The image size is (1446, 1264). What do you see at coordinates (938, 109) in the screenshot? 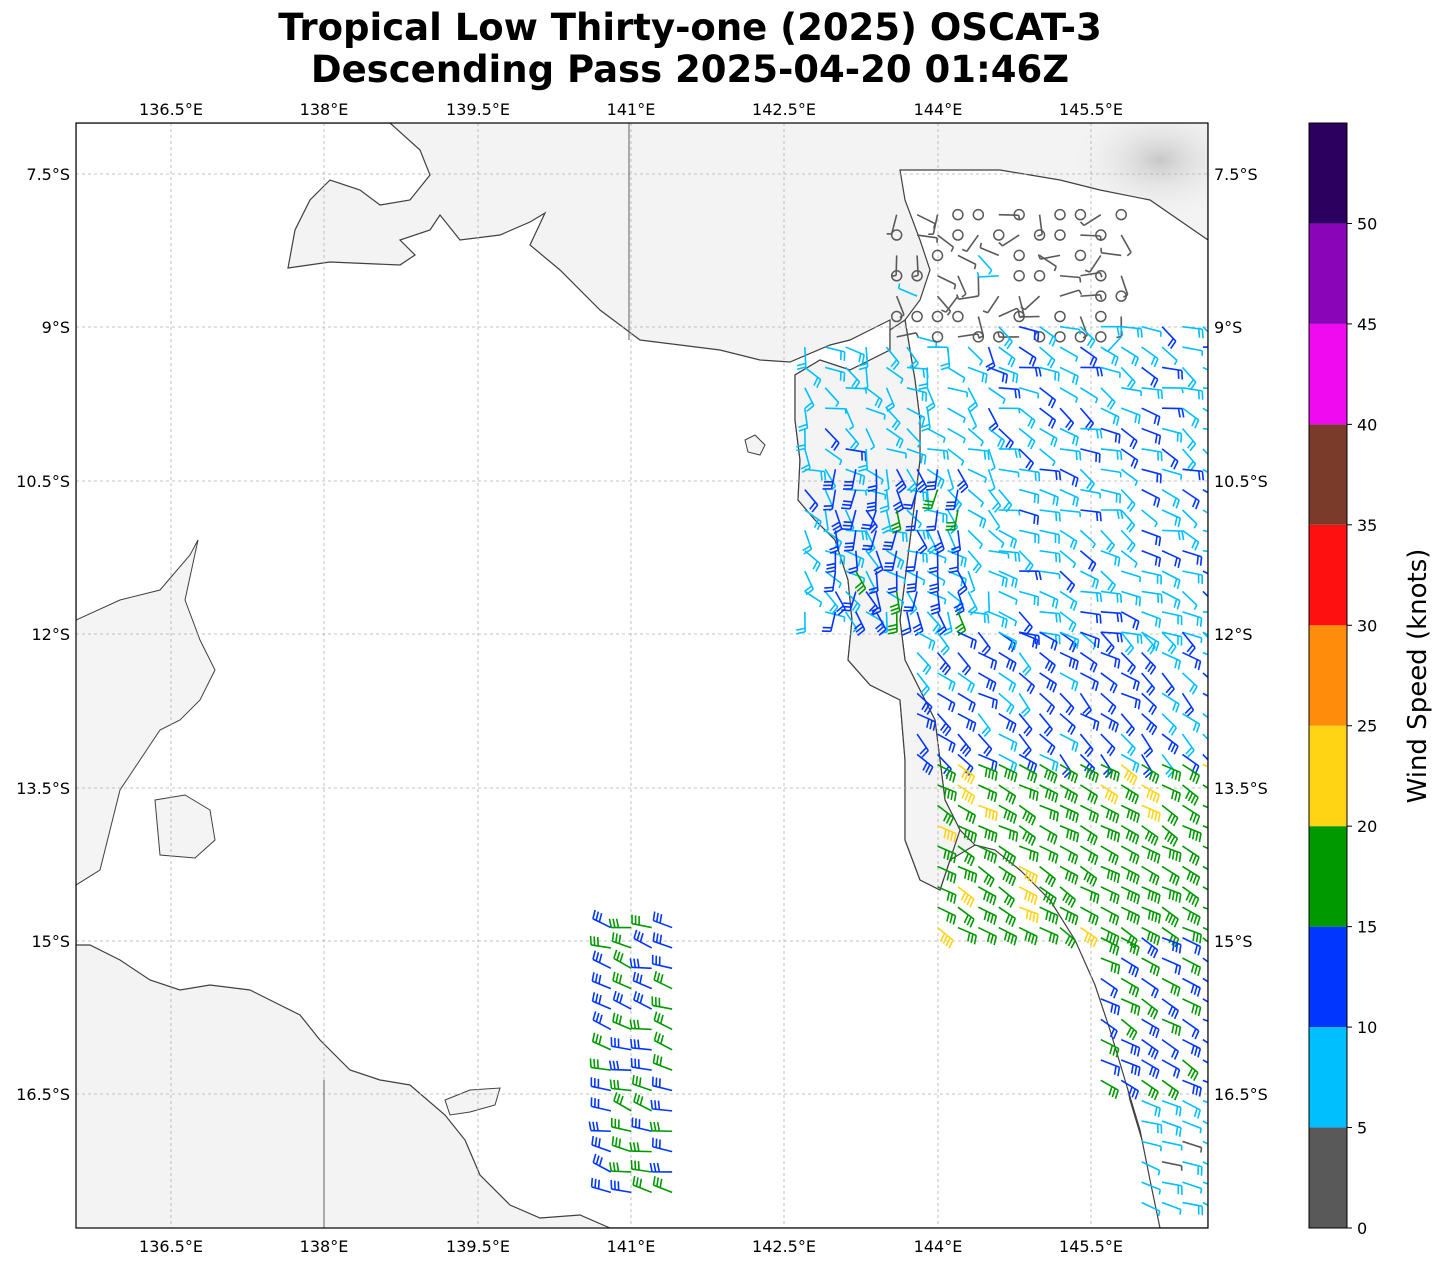
I see `lon-tick-label: 144°E` at bounding box center [938, 109].